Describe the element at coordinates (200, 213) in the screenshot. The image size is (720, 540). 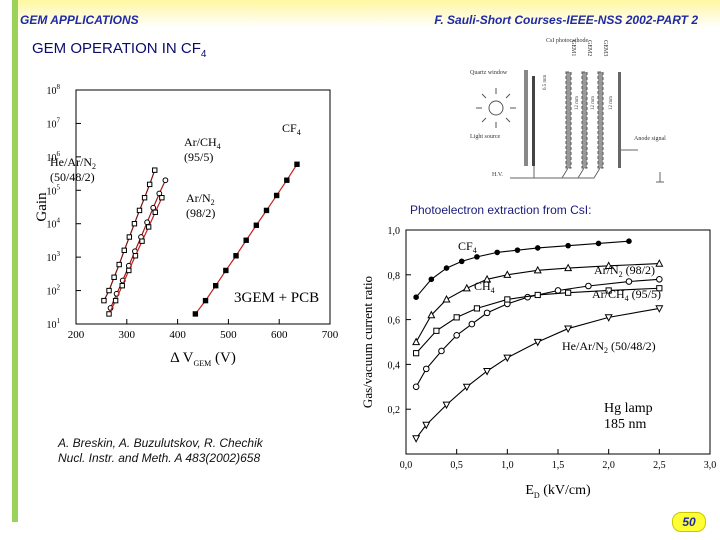
I see `gain-series-label: (98/2)` at that location.